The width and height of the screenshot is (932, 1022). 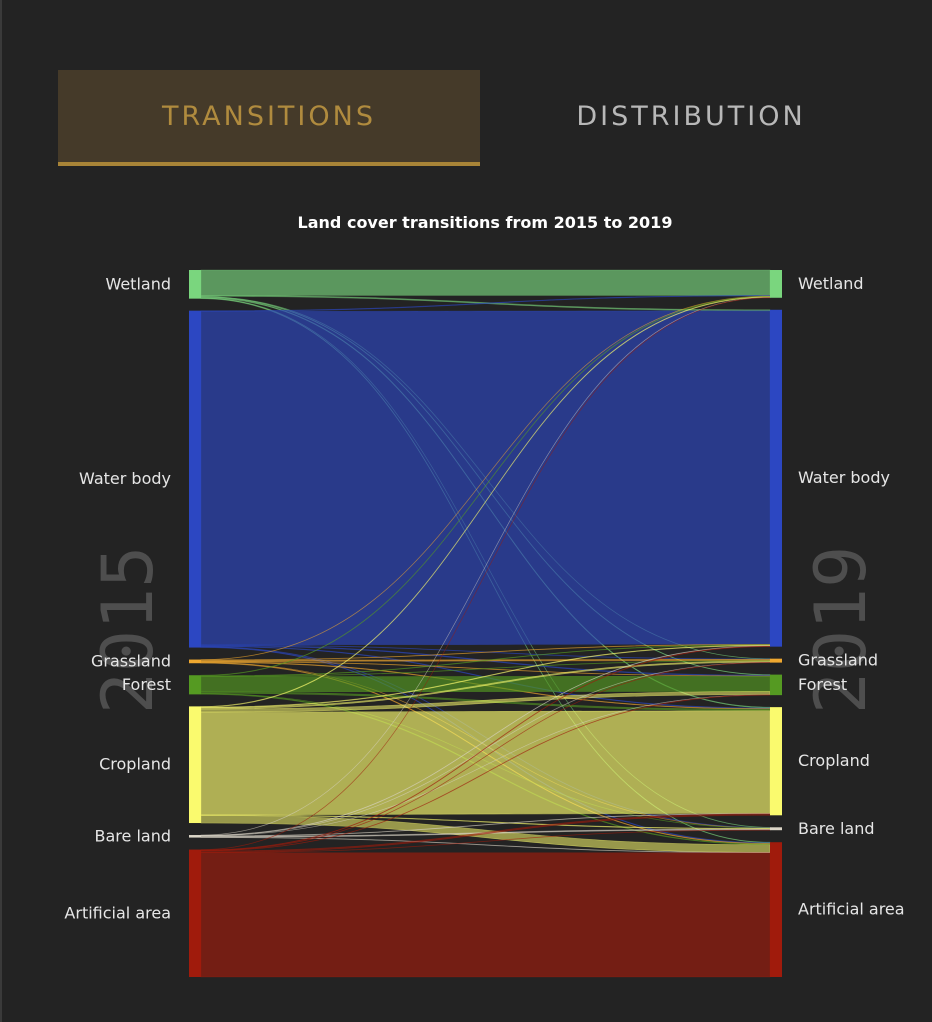 I want to click on source-node-forest, so click(x=195, y=685).